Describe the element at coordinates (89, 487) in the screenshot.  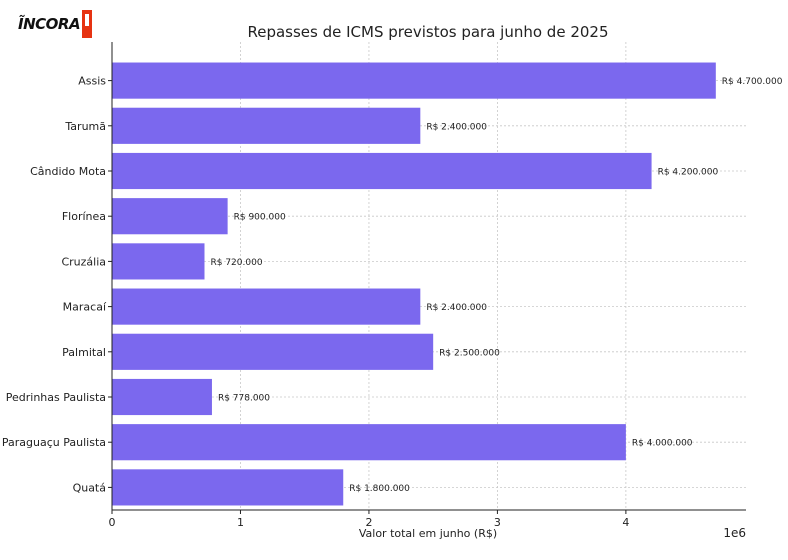
I see `y-tick-label: Quatá` at that location.